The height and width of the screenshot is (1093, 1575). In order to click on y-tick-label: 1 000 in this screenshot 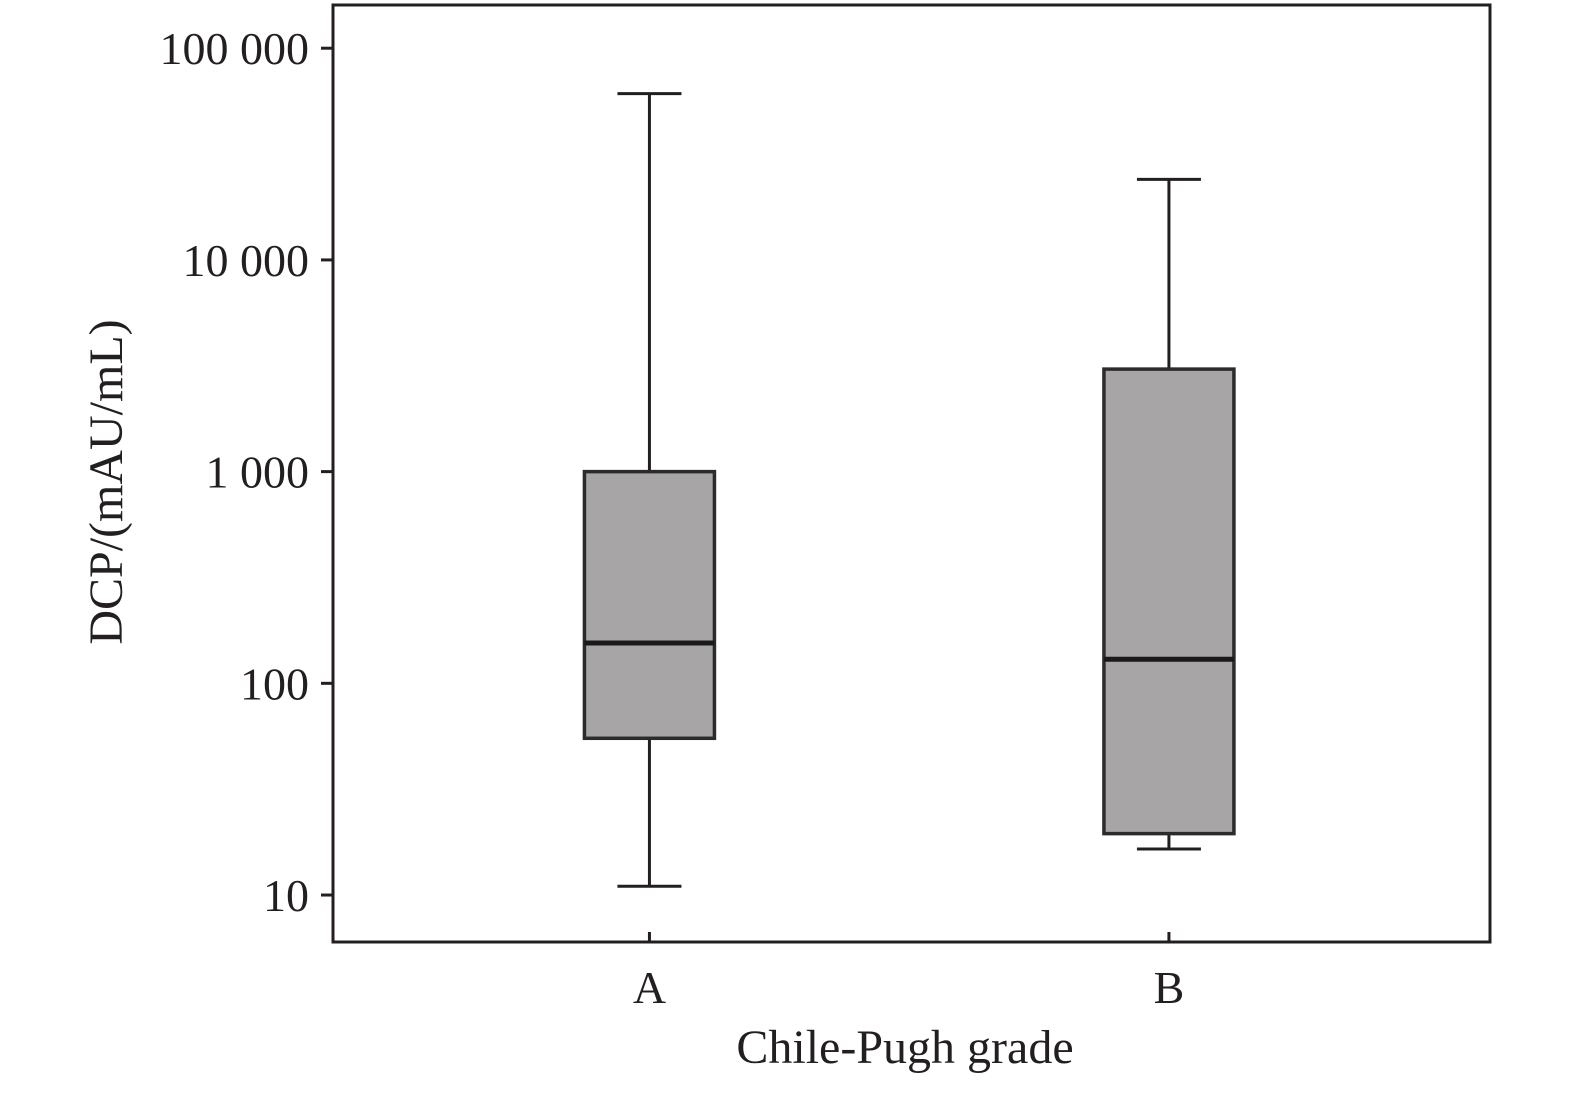, I will do `click(258, 472)`.